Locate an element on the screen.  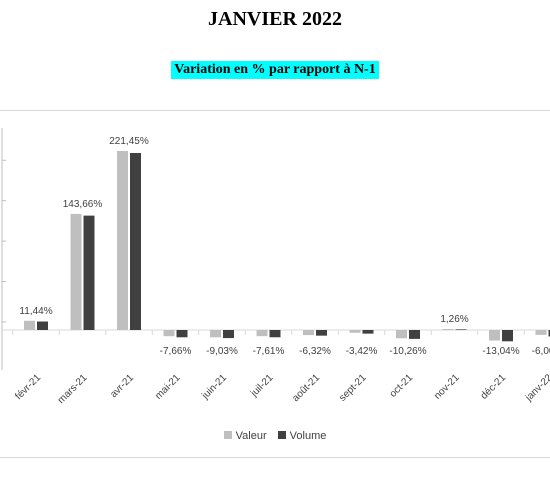
legend-item-volume: Volume is located at coordinates (302, 436).